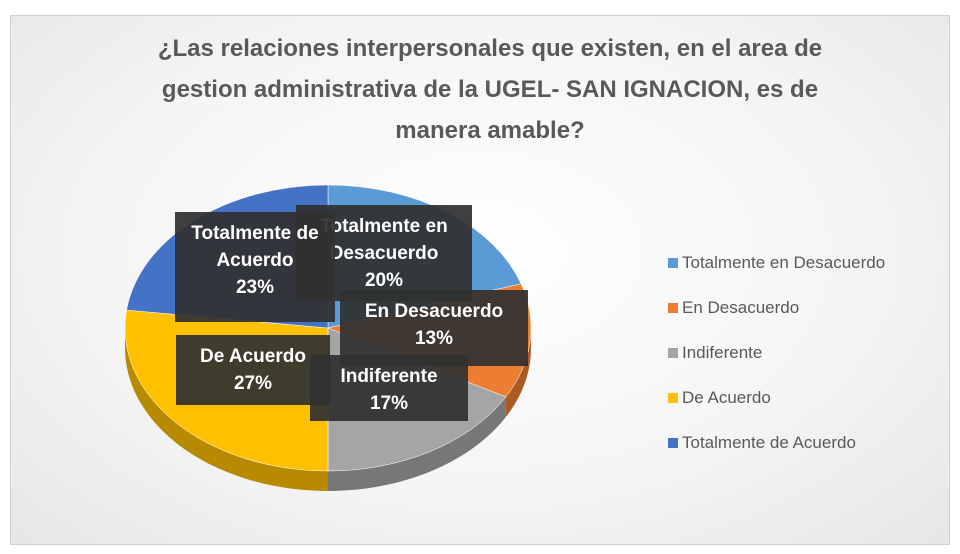 This screenshot has height=554, width=960. What do you see at coordinates (389, 376) in the screenshot?
I see `data-label-name: Indiferente` at bounding box center [389, 376].